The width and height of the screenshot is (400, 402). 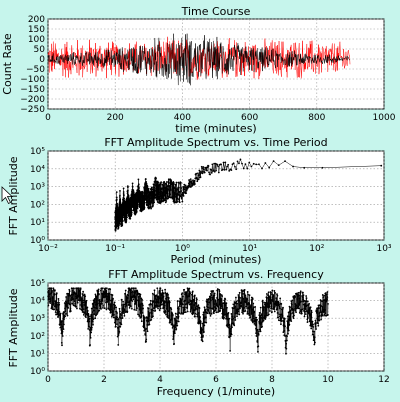 I want to click on y-tick-label: 10⁵, so click(x=37, y=152).